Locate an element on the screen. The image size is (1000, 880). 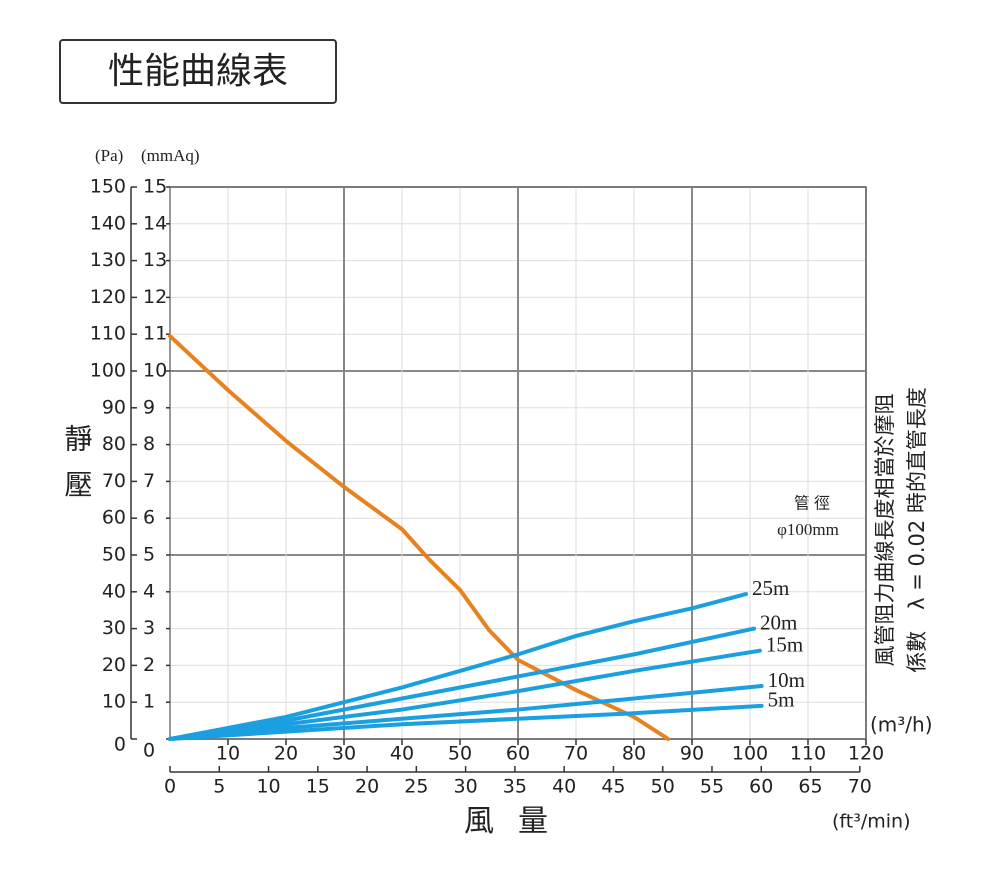
x-tick-label: 110 is located at coordinates (808, 754).